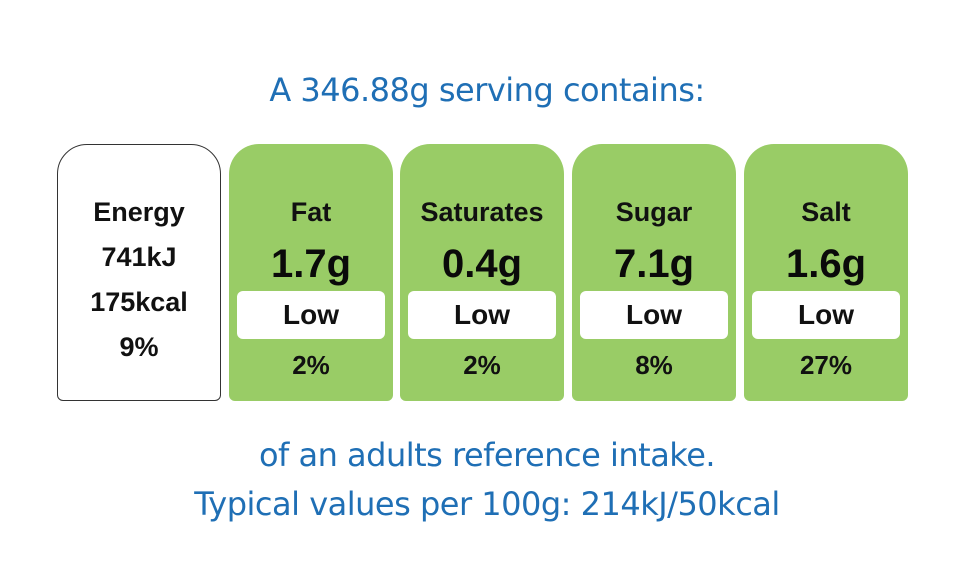 This screenshot has height=561, width=974. Describe the element at coordinates (482, 212) in the screenshot. I see `saturates-label: Saturates` at that location.